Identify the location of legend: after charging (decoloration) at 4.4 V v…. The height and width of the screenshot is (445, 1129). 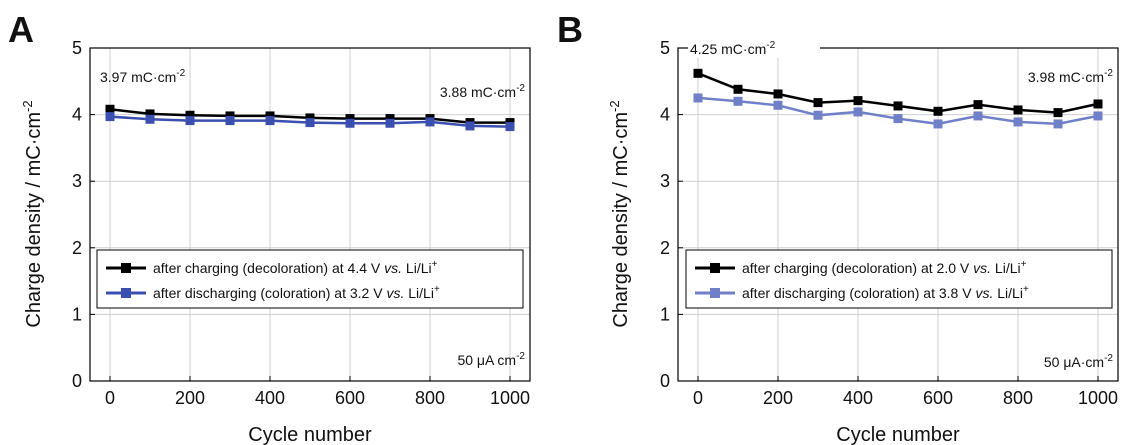
(310, 279).